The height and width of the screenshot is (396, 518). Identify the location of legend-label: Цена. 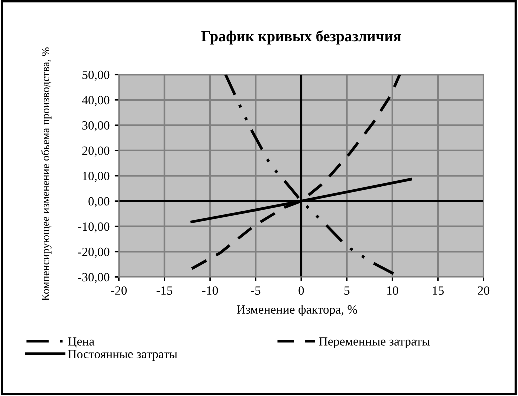
(81, 343).